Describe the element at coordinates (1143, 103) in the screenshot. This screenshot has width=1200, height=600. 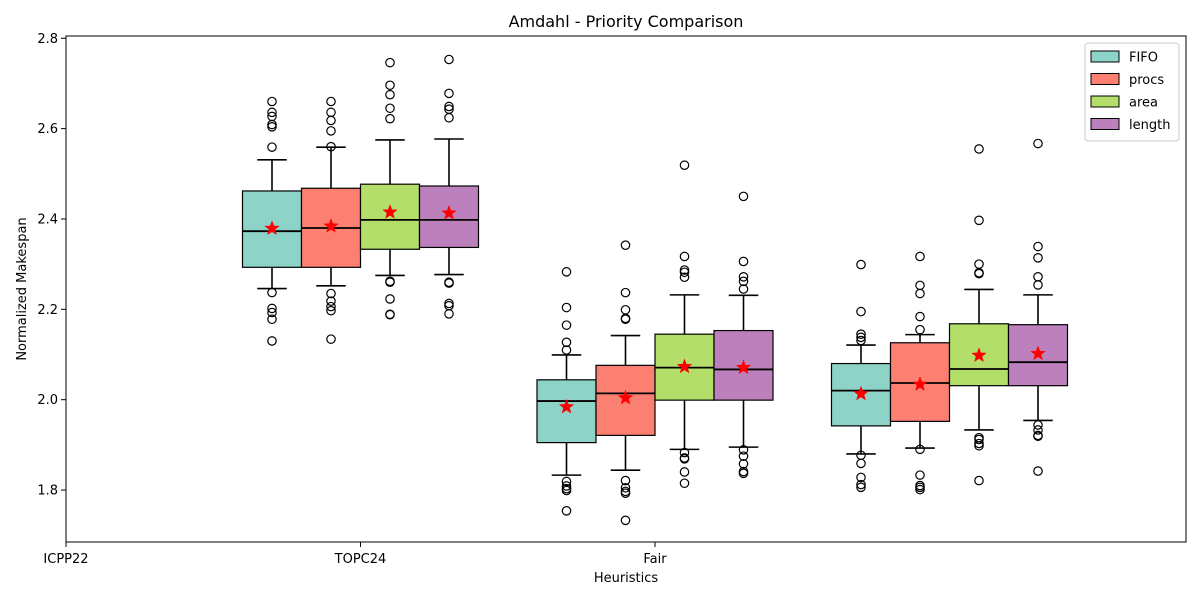
I see `legend-label: area` at that location.